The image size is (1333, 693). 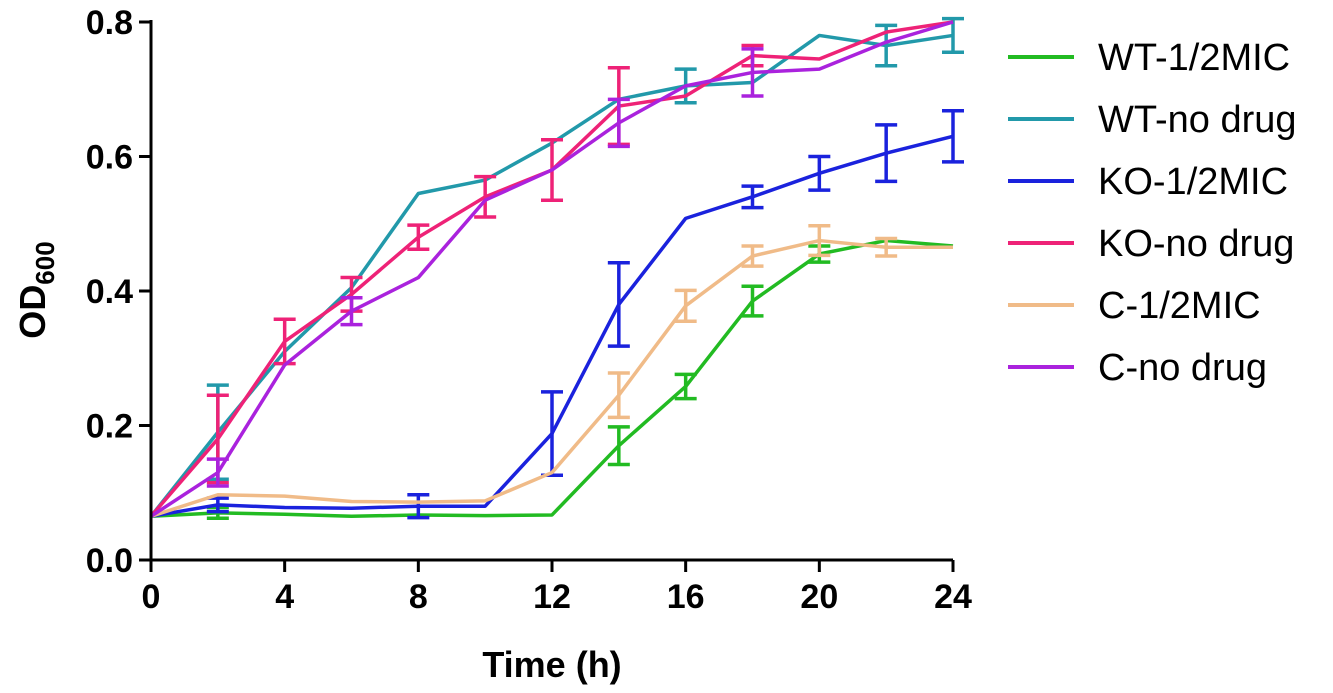 What do you see at coordinates (686, 597) in the screenshot?
I see `x-tick-label: 16` at bounding box center [686, 597].